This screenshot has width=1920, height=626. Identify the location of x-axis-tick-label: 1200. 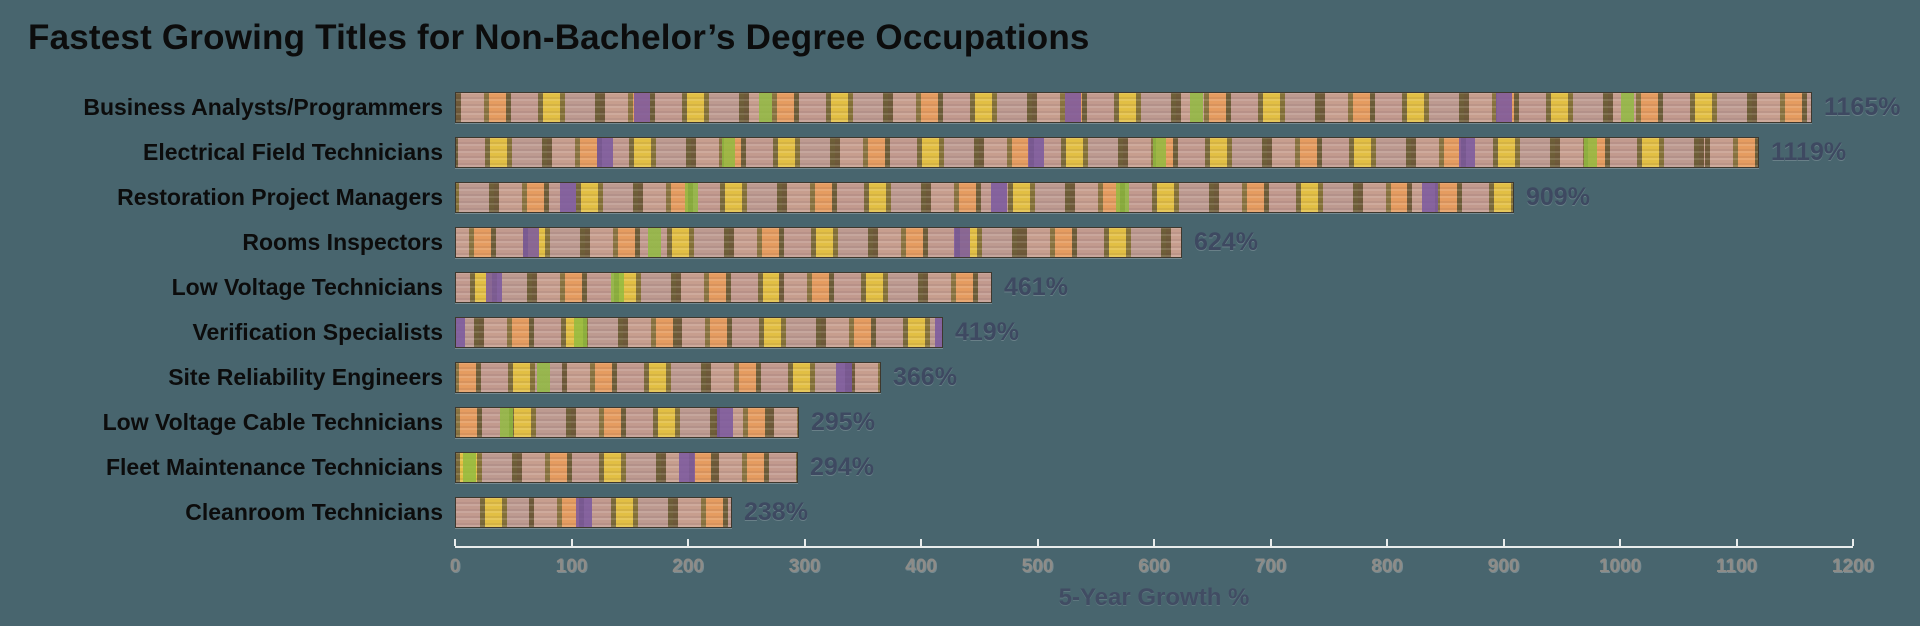
(1853, 566).